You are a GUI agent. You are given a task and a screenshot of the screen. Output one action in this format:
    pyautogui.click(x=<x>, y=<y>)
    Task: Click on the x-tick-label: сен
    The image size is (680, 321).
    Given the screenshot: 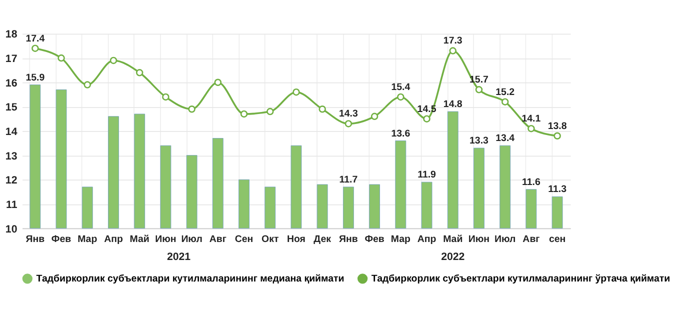 What is the action you would take?
    pyautogui.click(x=557, y=239)
    